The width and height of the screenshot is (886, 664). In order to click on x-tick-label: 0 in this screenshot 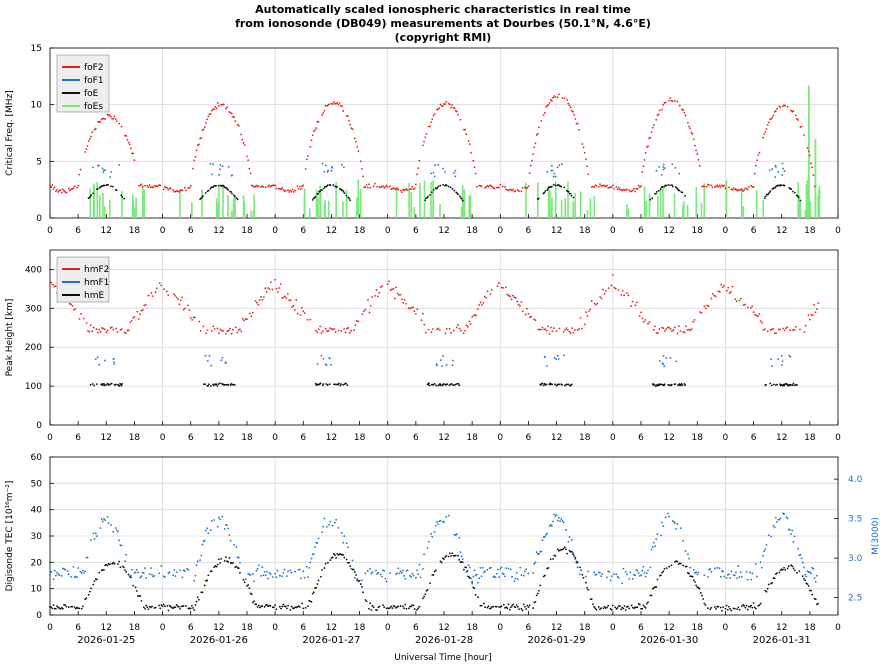, I will do `click(500, 231)`.